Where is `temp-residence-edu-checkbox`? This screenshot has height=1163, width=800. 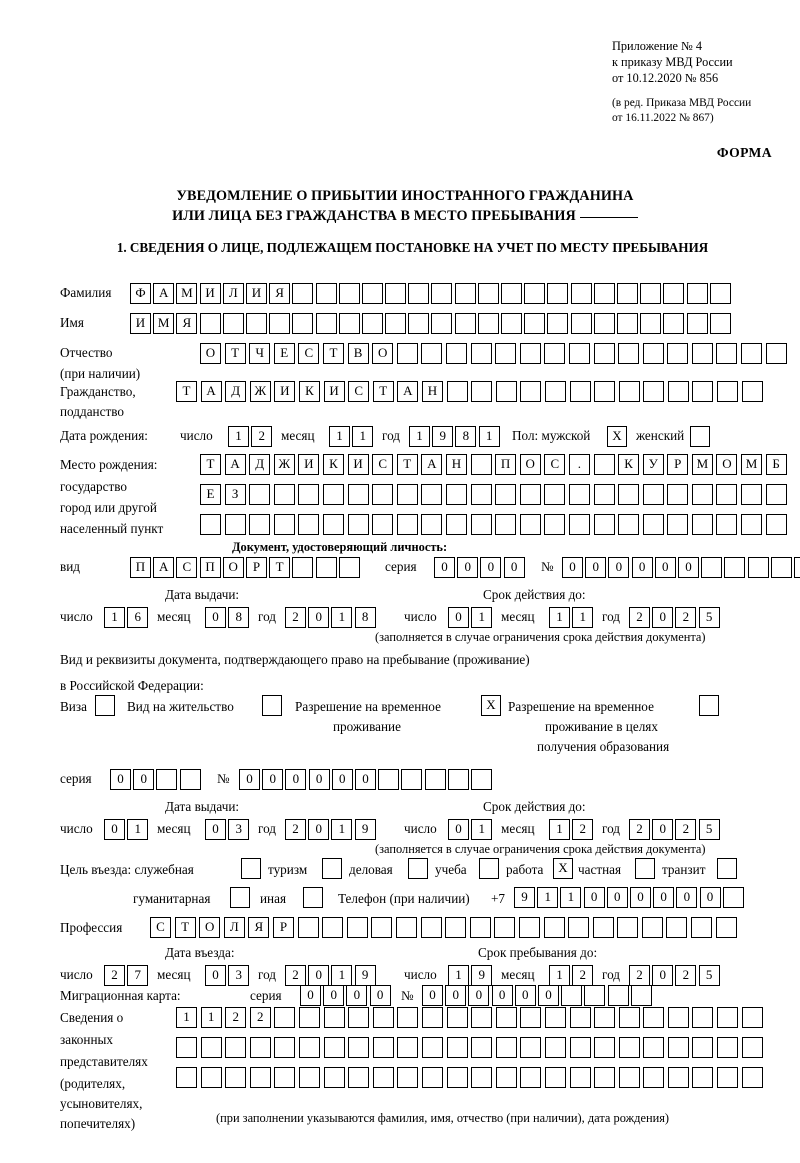
temp-residence-edu-checkbox is located at coordinates (709, 705).